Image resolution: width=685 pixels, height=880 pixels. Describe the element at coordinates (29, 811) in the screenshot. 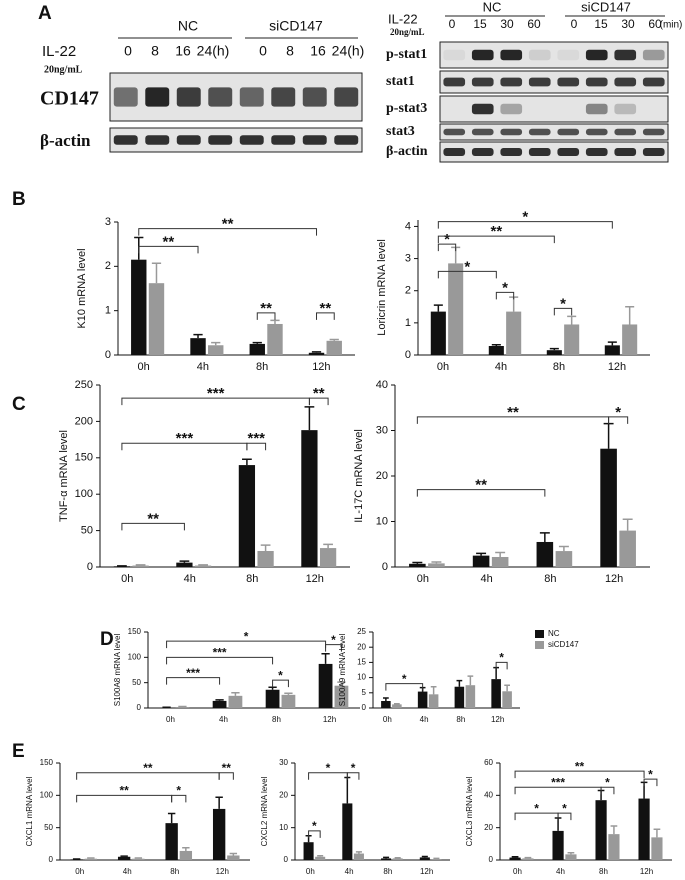

I see `y-axis-title: CXCL1 mRNA level` at that location.